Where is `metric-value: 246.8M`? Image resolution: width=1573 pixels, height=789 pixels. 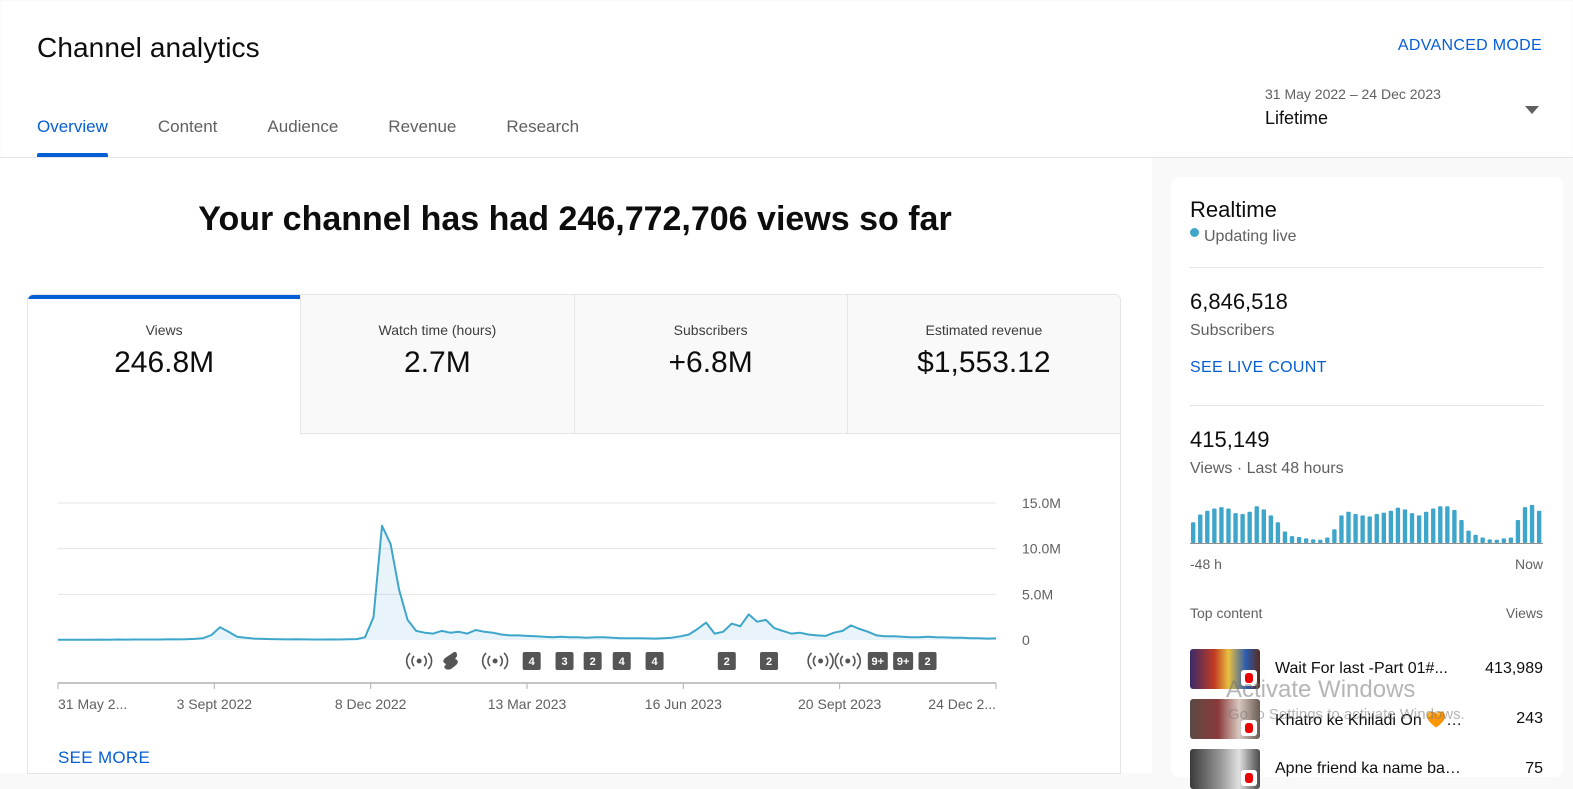
metric-value: 246.8M is located at coordinates (164, 362).